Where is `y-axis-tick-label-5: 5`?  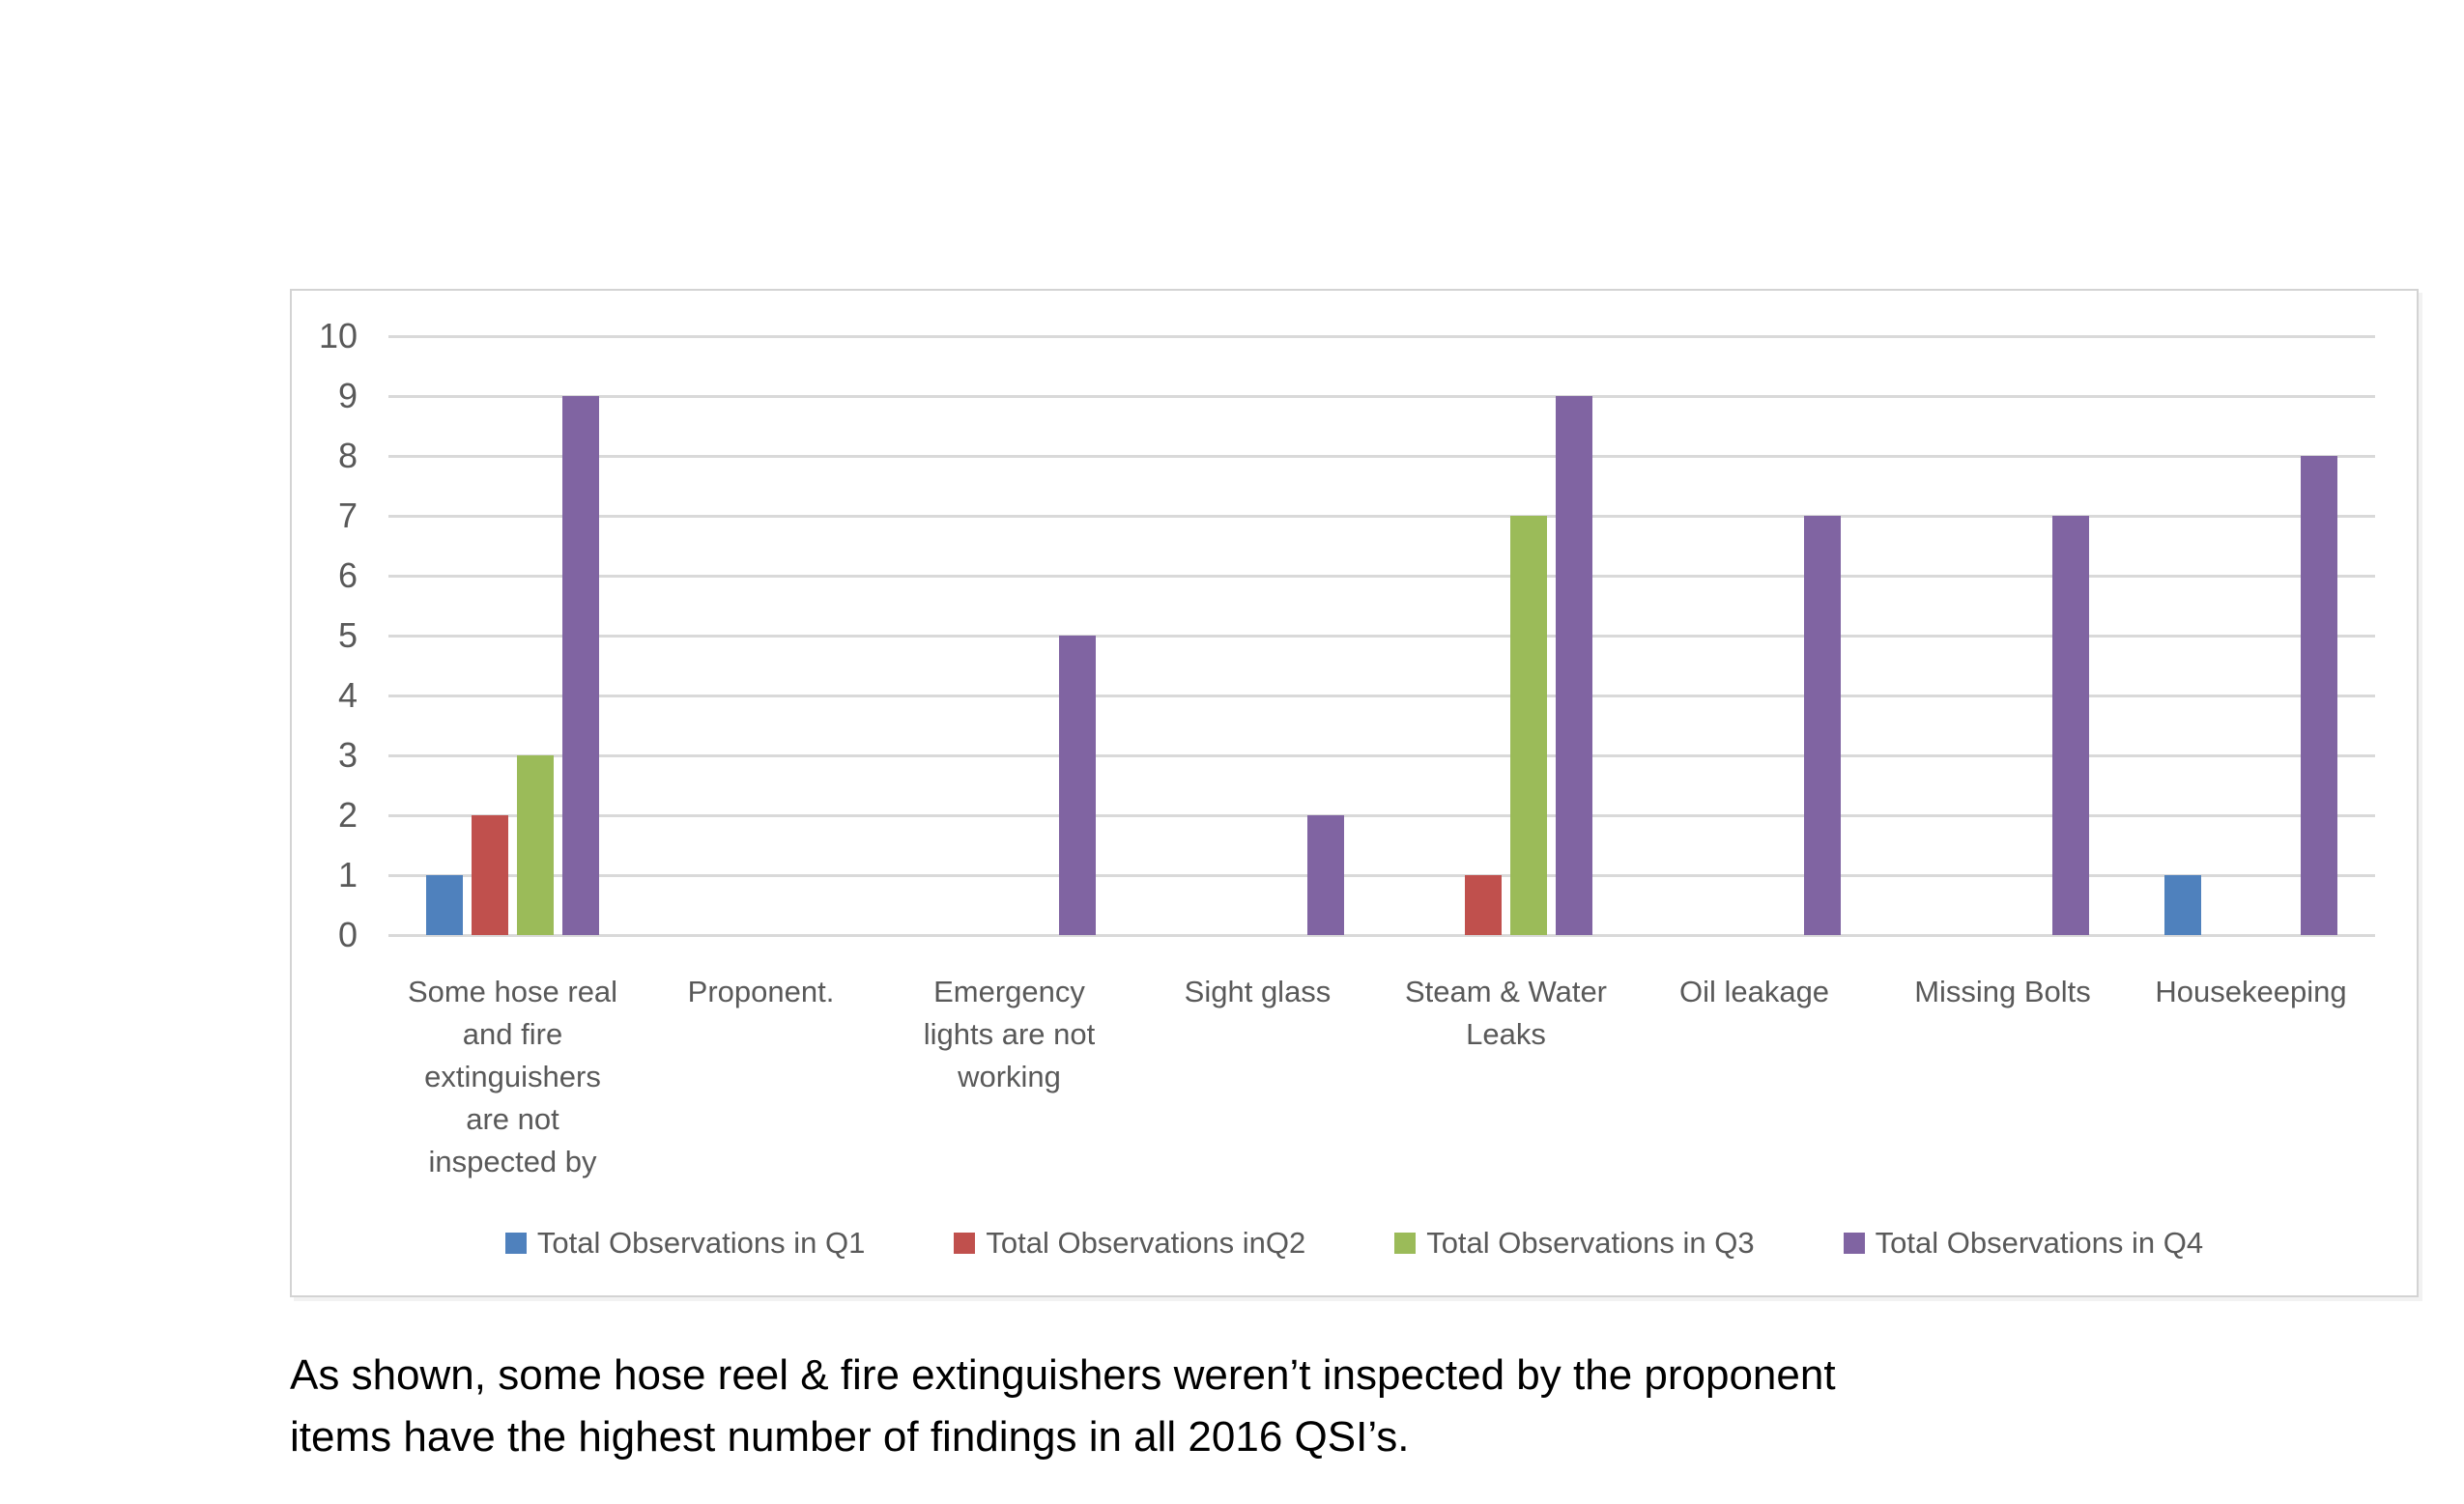
y-axis-tick-label-5: 5 is located at coordinates (347, 635).